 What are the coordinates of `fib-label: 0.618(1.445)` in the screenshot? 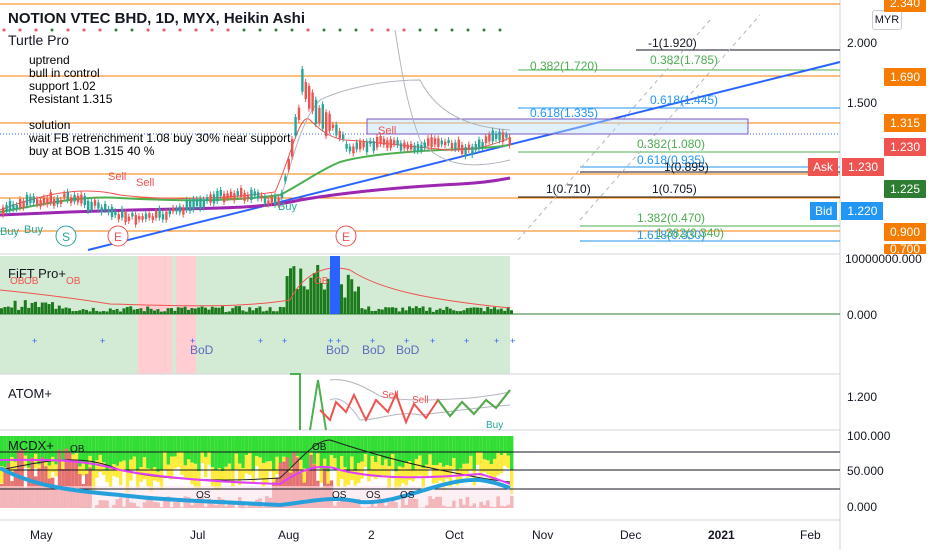 It's located at (684, 100).